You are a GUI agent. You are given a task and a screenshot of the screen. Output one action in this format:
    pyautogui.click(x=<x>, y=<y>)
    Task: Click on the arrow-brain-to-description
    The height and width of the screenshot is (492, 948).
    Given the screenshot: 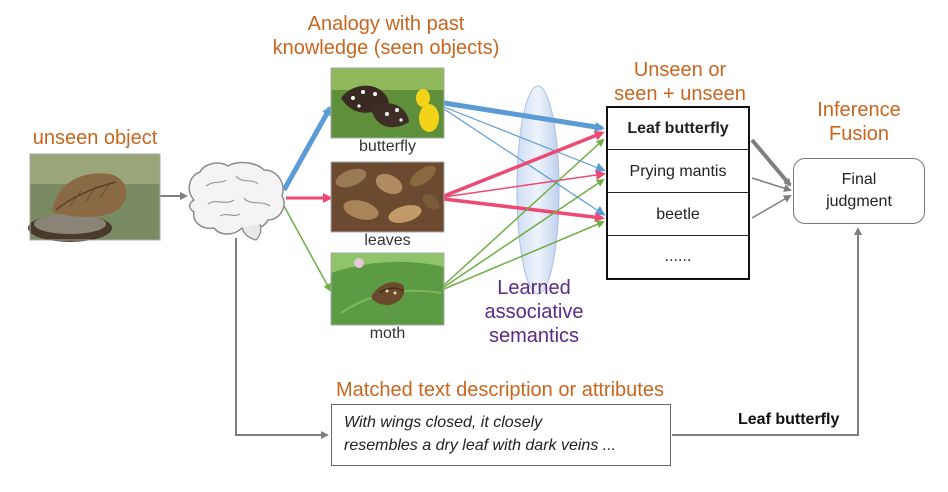 What is the action you would take?
    pyautogui.click(x=282, y=338)
    